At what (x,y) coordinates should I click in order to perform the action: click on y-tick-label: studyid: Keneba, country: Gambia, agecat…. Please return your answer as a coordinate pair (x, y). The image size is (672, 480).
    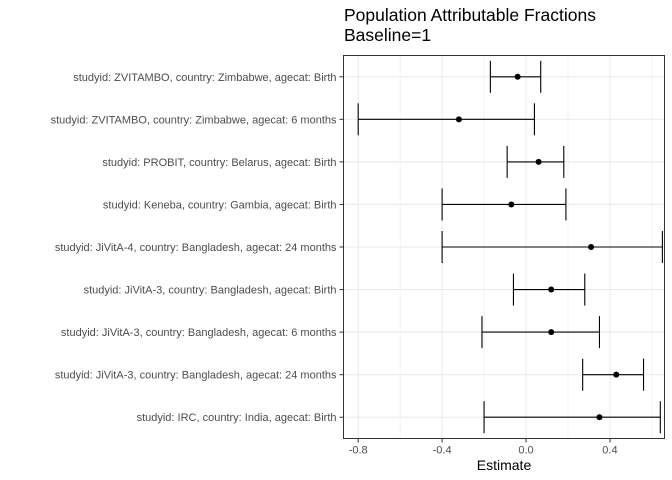
    Looking at the image, I should click on (220, 205).